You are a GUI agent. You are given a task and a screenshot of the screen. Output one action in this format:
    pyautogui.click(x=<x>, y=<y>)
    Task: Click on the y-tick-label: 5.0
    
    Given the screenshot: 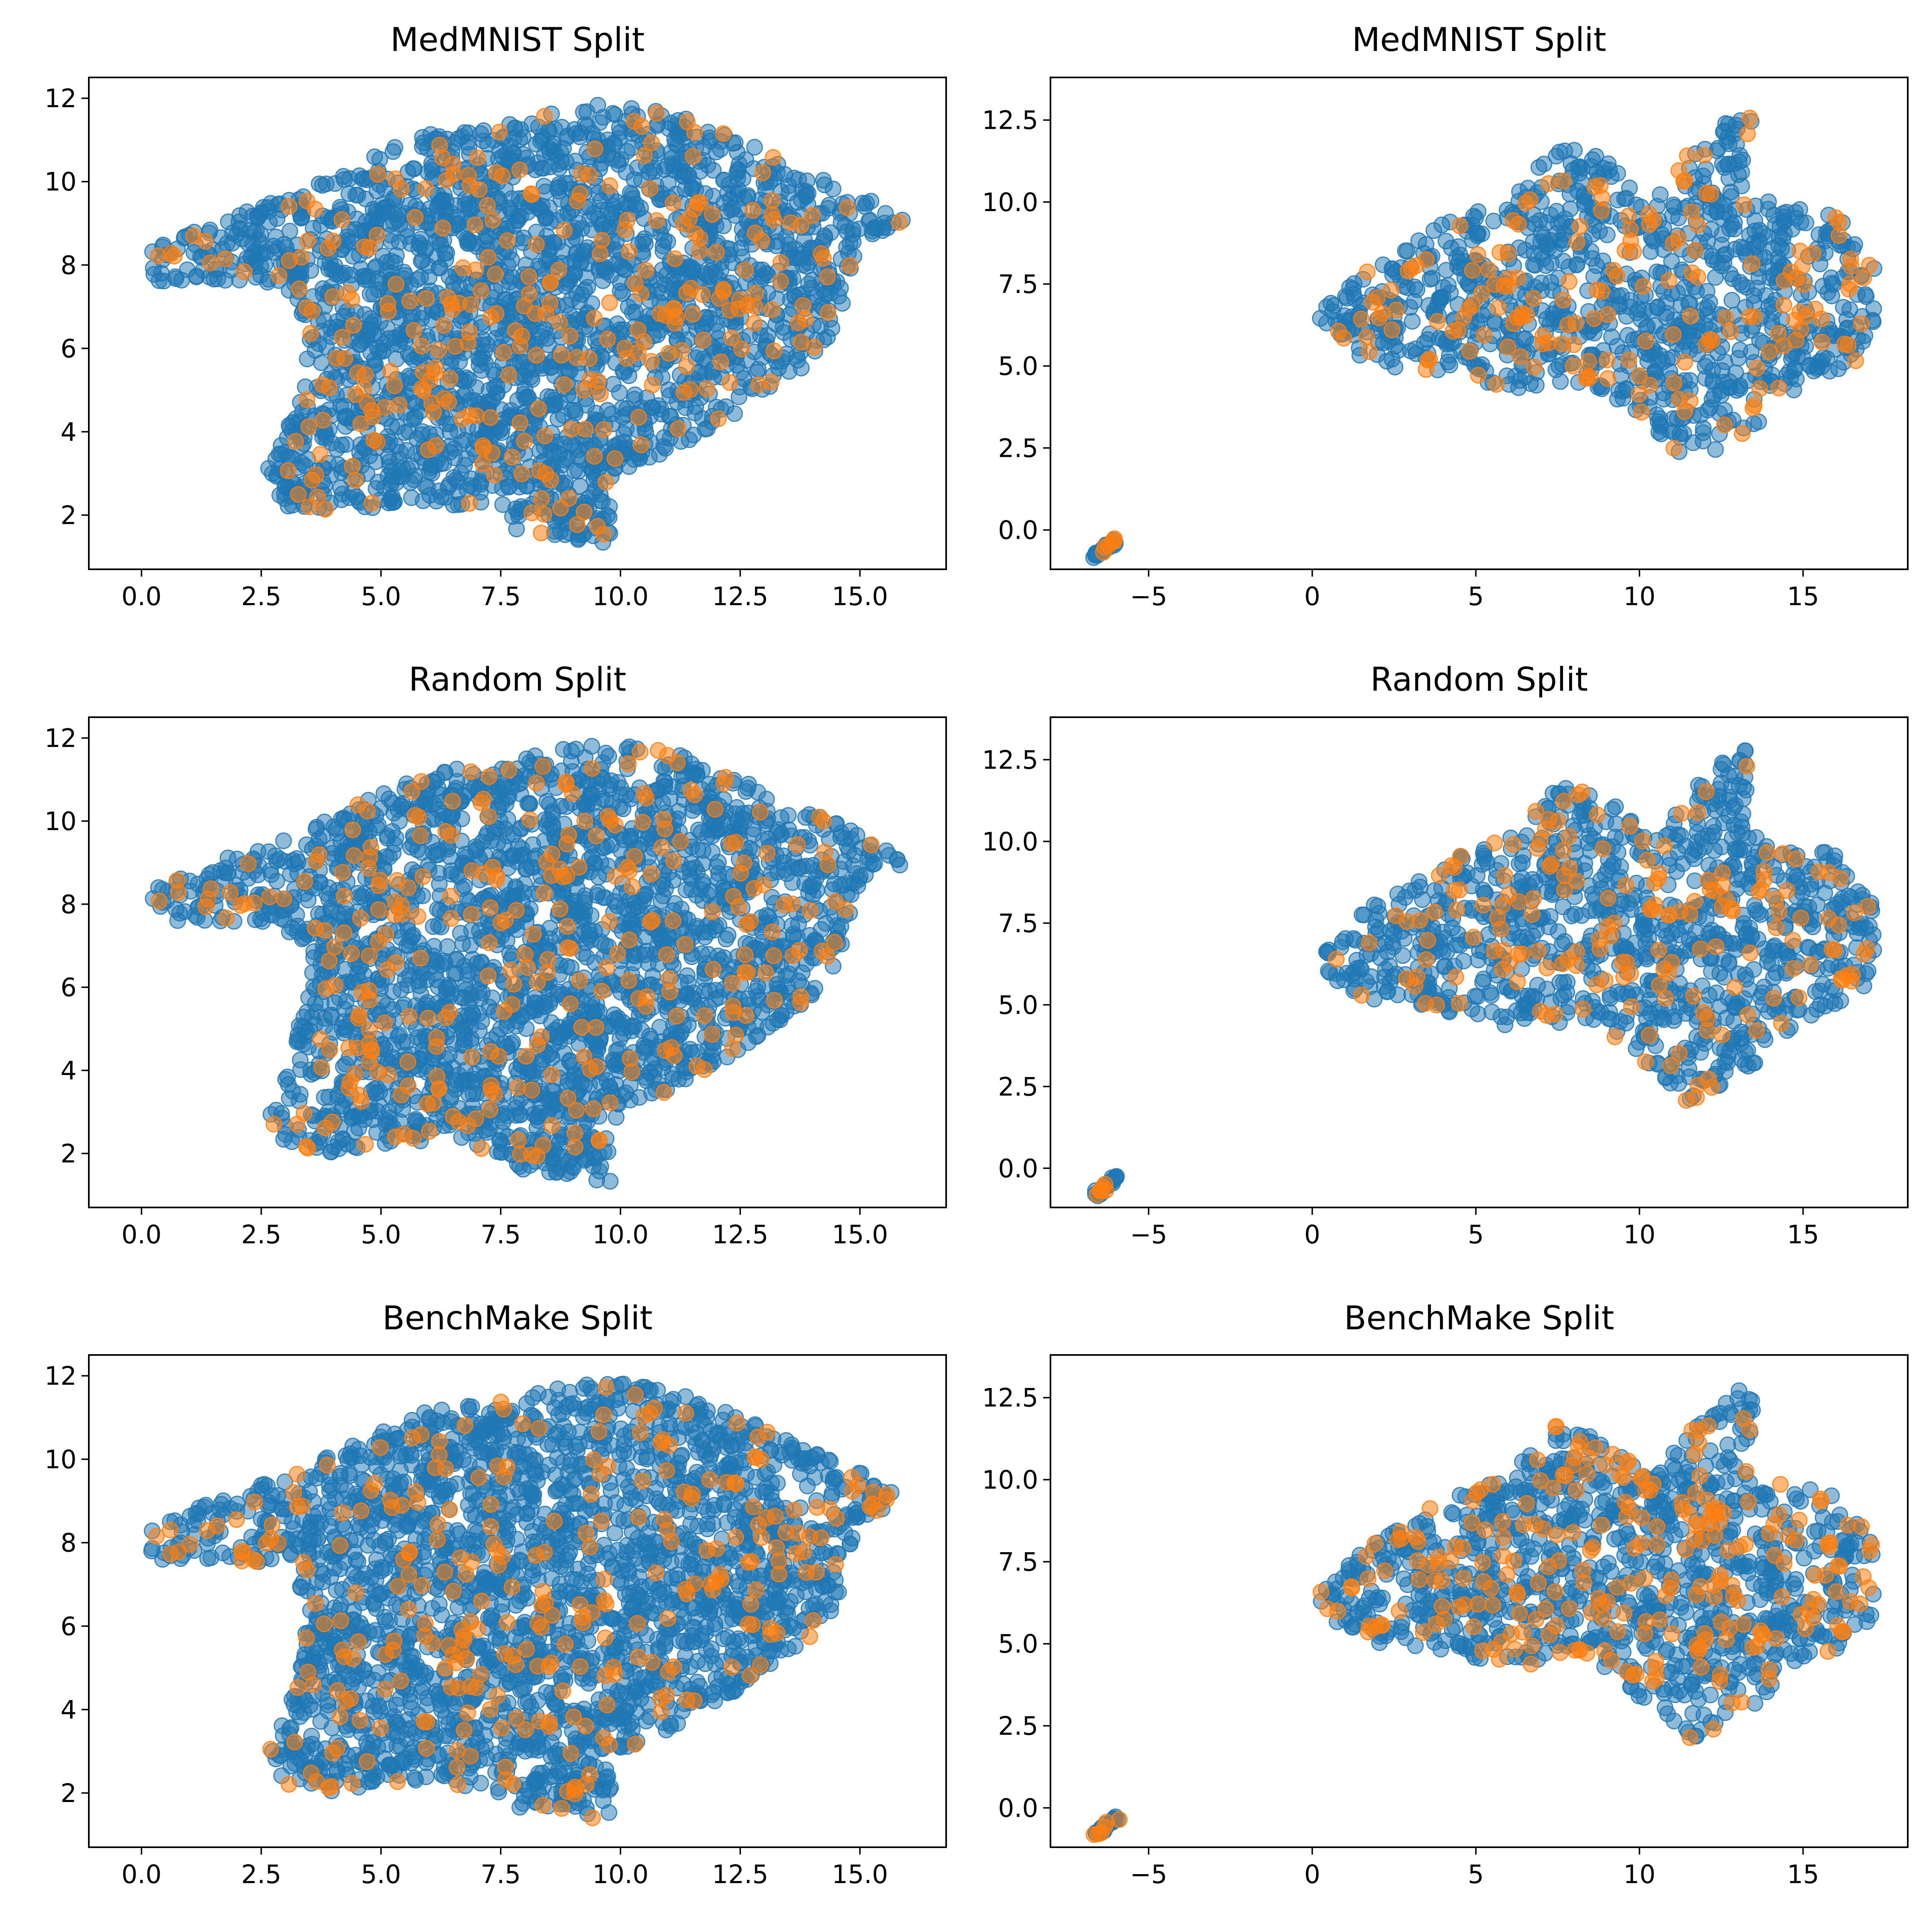 What is the action you would take?
    pyautogui.click(x=1018, y=366)
    